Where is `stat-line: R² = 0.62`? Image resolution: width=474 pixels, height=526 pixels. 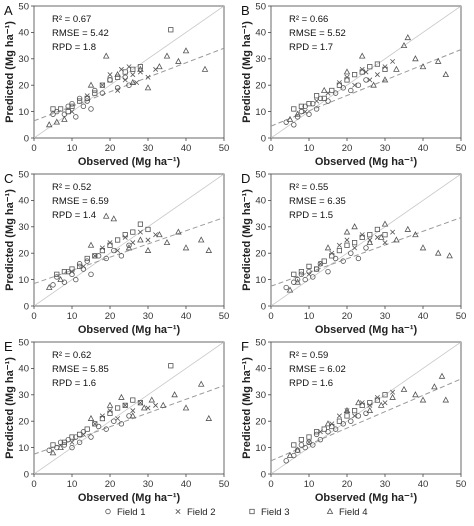 stat-line: R² = 0.62 is located at coordinates (71, 355).